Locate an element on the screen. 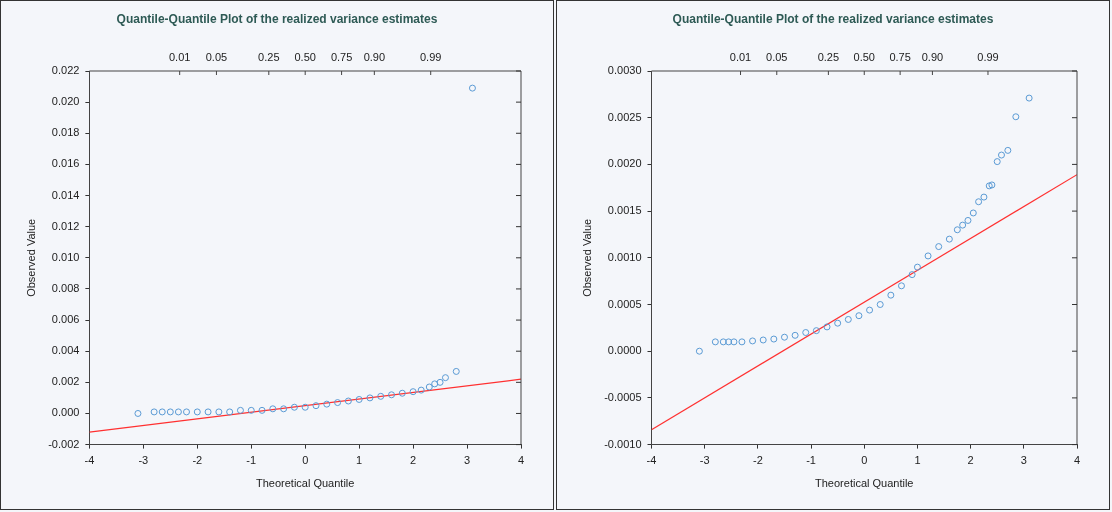 This screenshot has width=1112, height=512. y-tick-label: 0.000 is located at coordinates (65, 412).